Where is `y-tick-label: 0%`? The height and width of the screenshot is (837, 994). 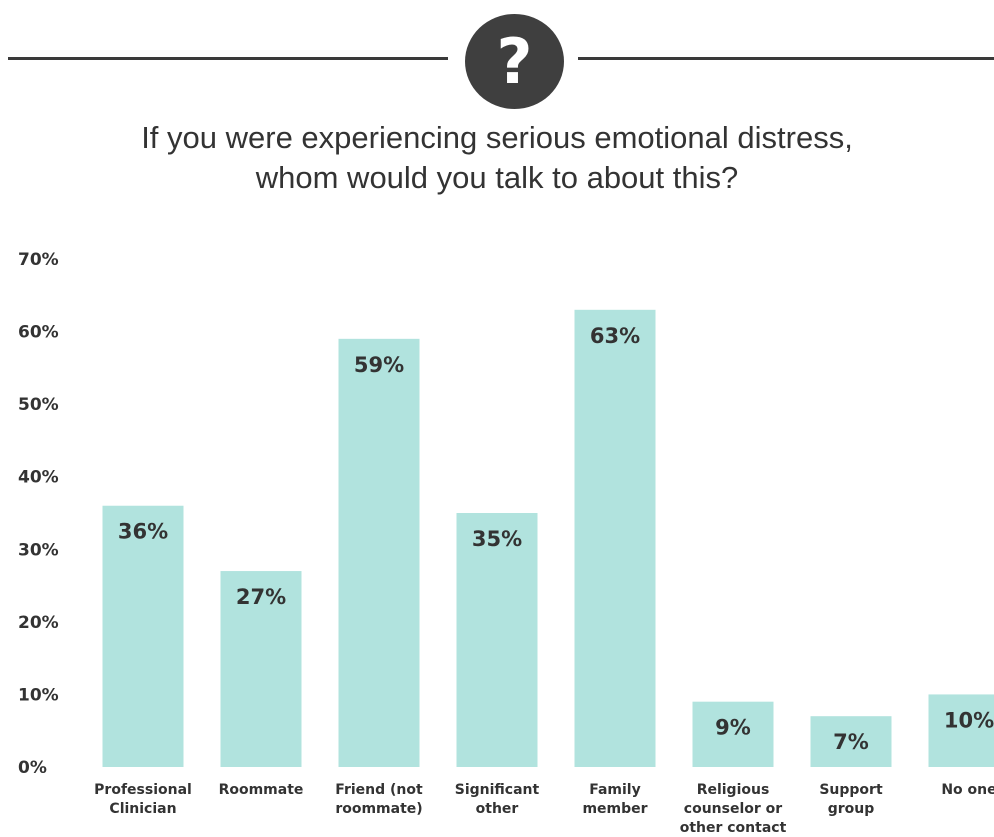
y-tick-label: 0% is located at coordinates (32, 768).